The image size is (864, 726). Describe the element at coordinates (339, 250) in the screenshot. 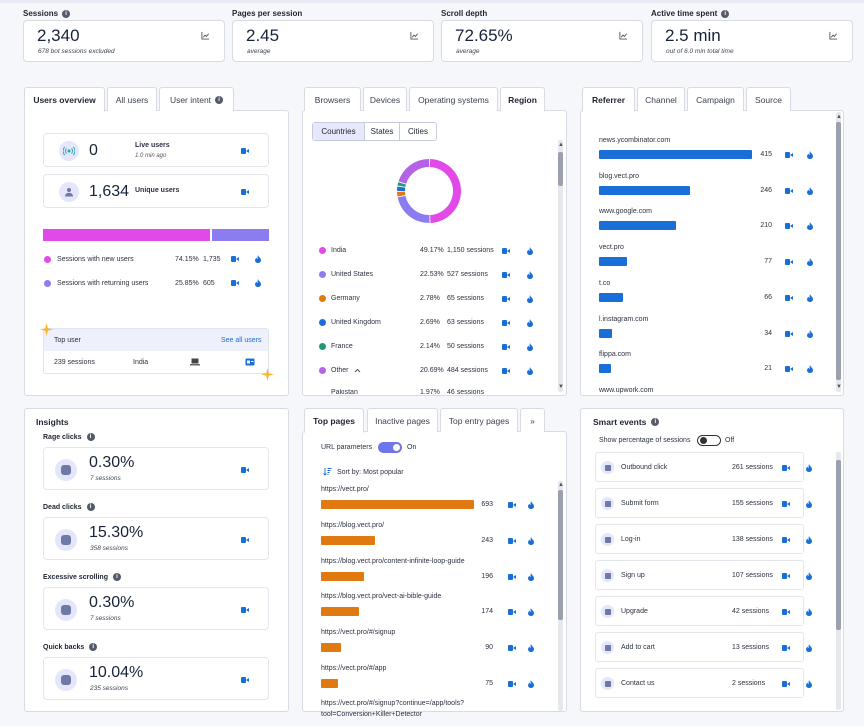

I see `region-name: India` at that location.